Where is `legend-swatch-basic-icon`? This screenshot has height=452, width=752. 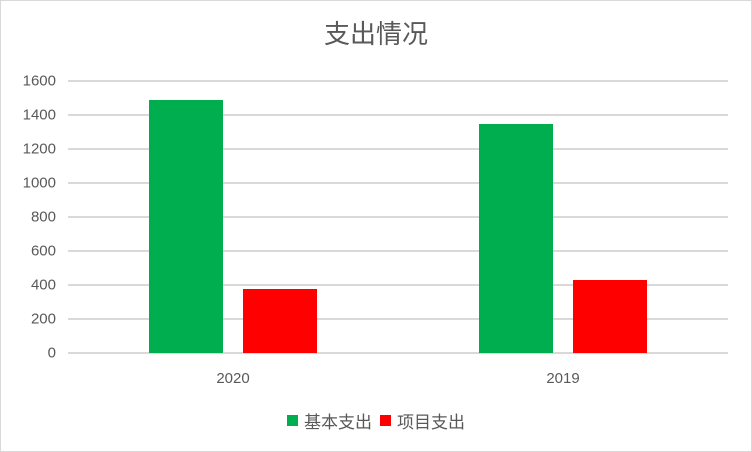
legend-swatch-basic-icon is located at coordinates (292, 420).